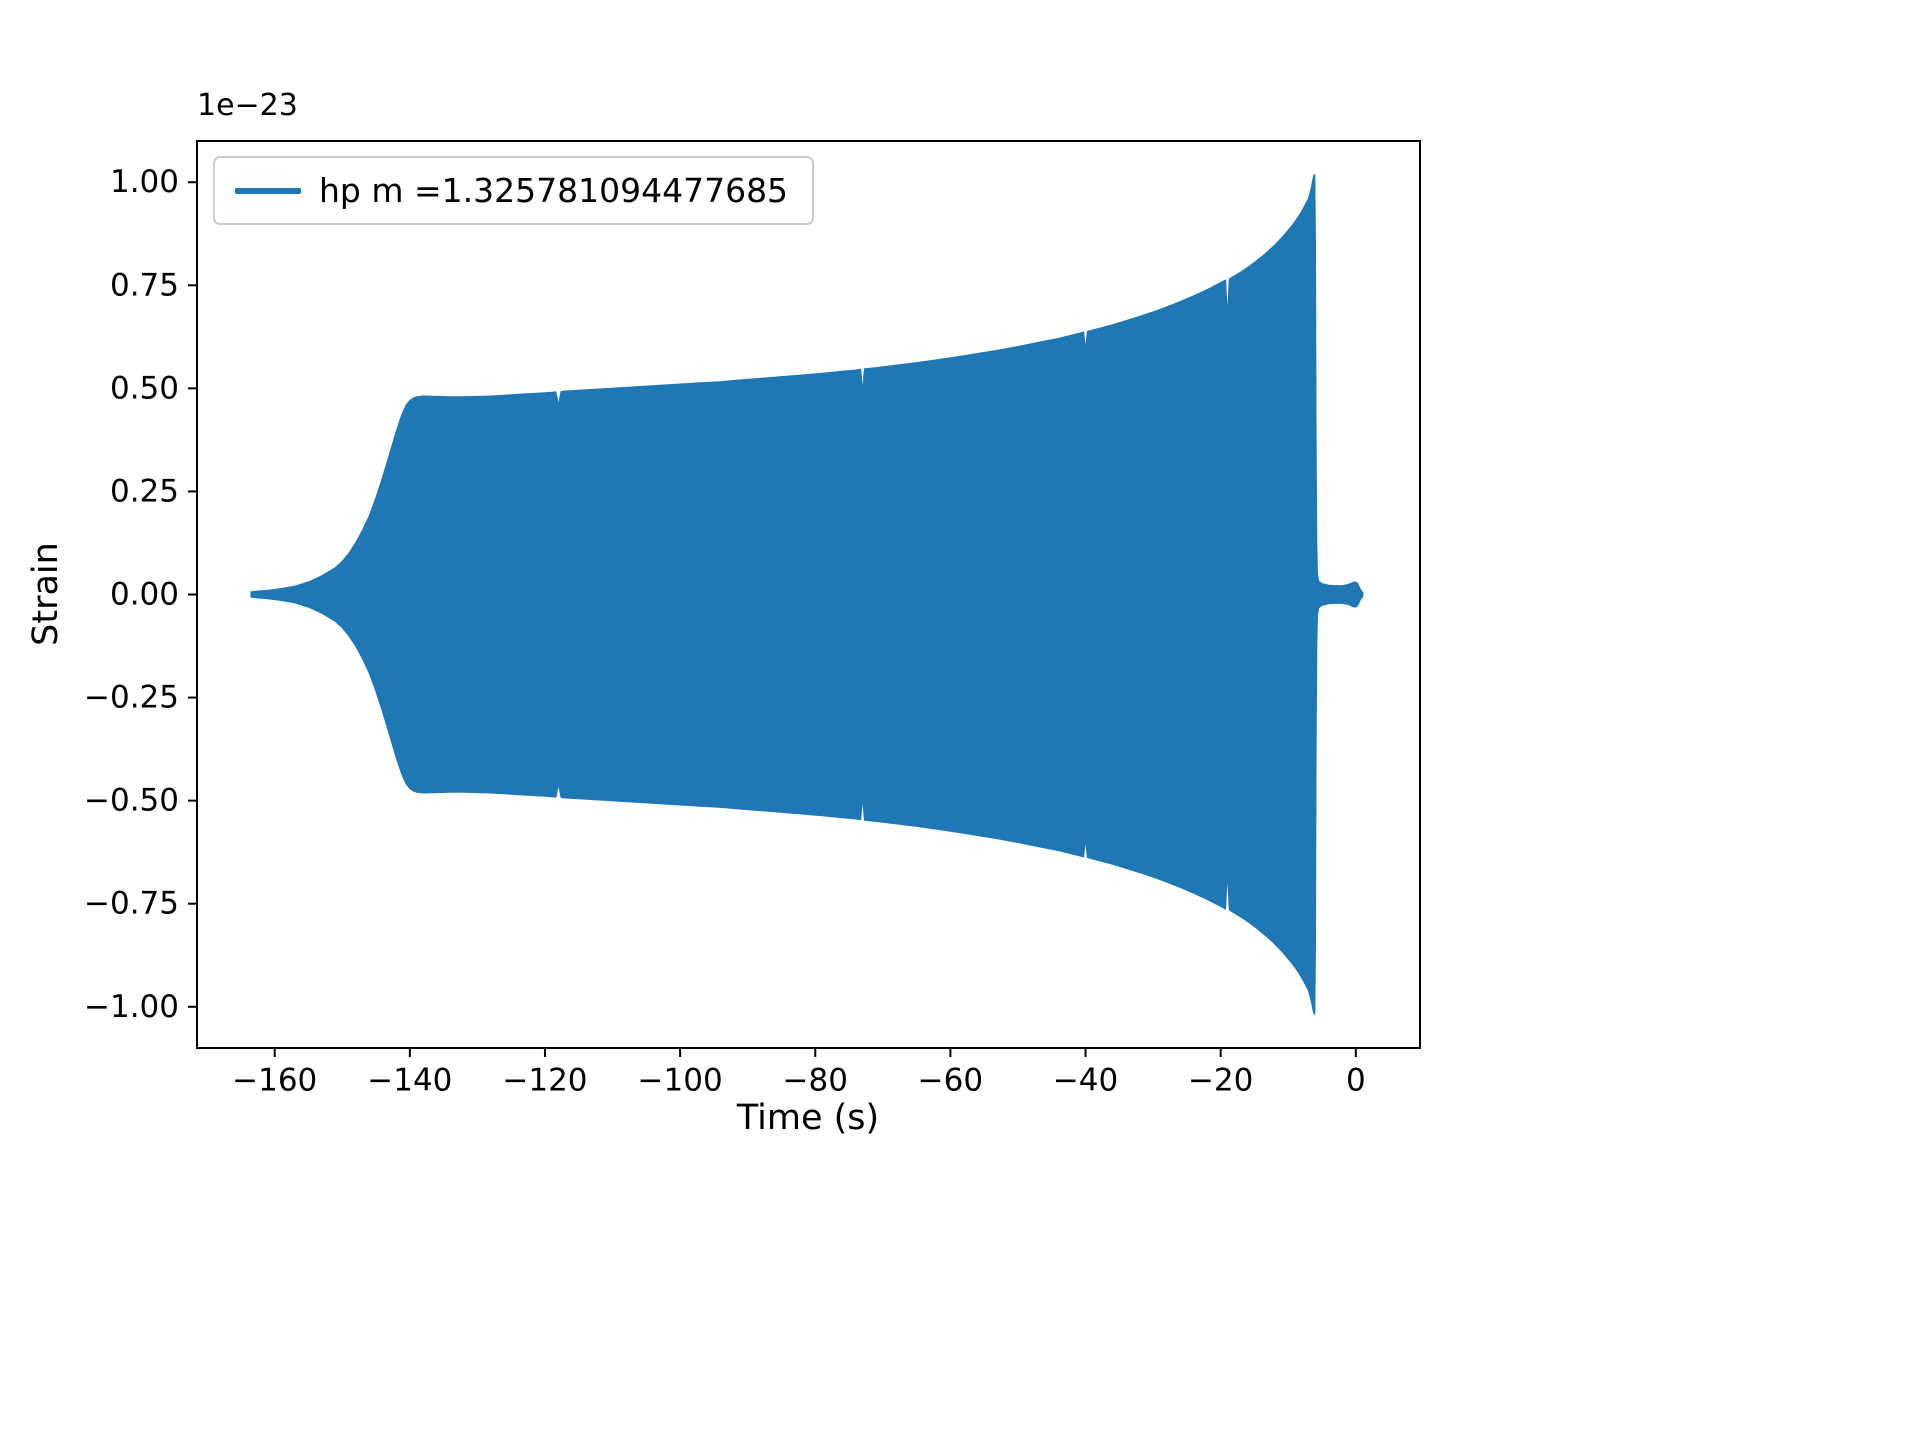  I want to click on x-tick-label: −80, so click(815, 1080).